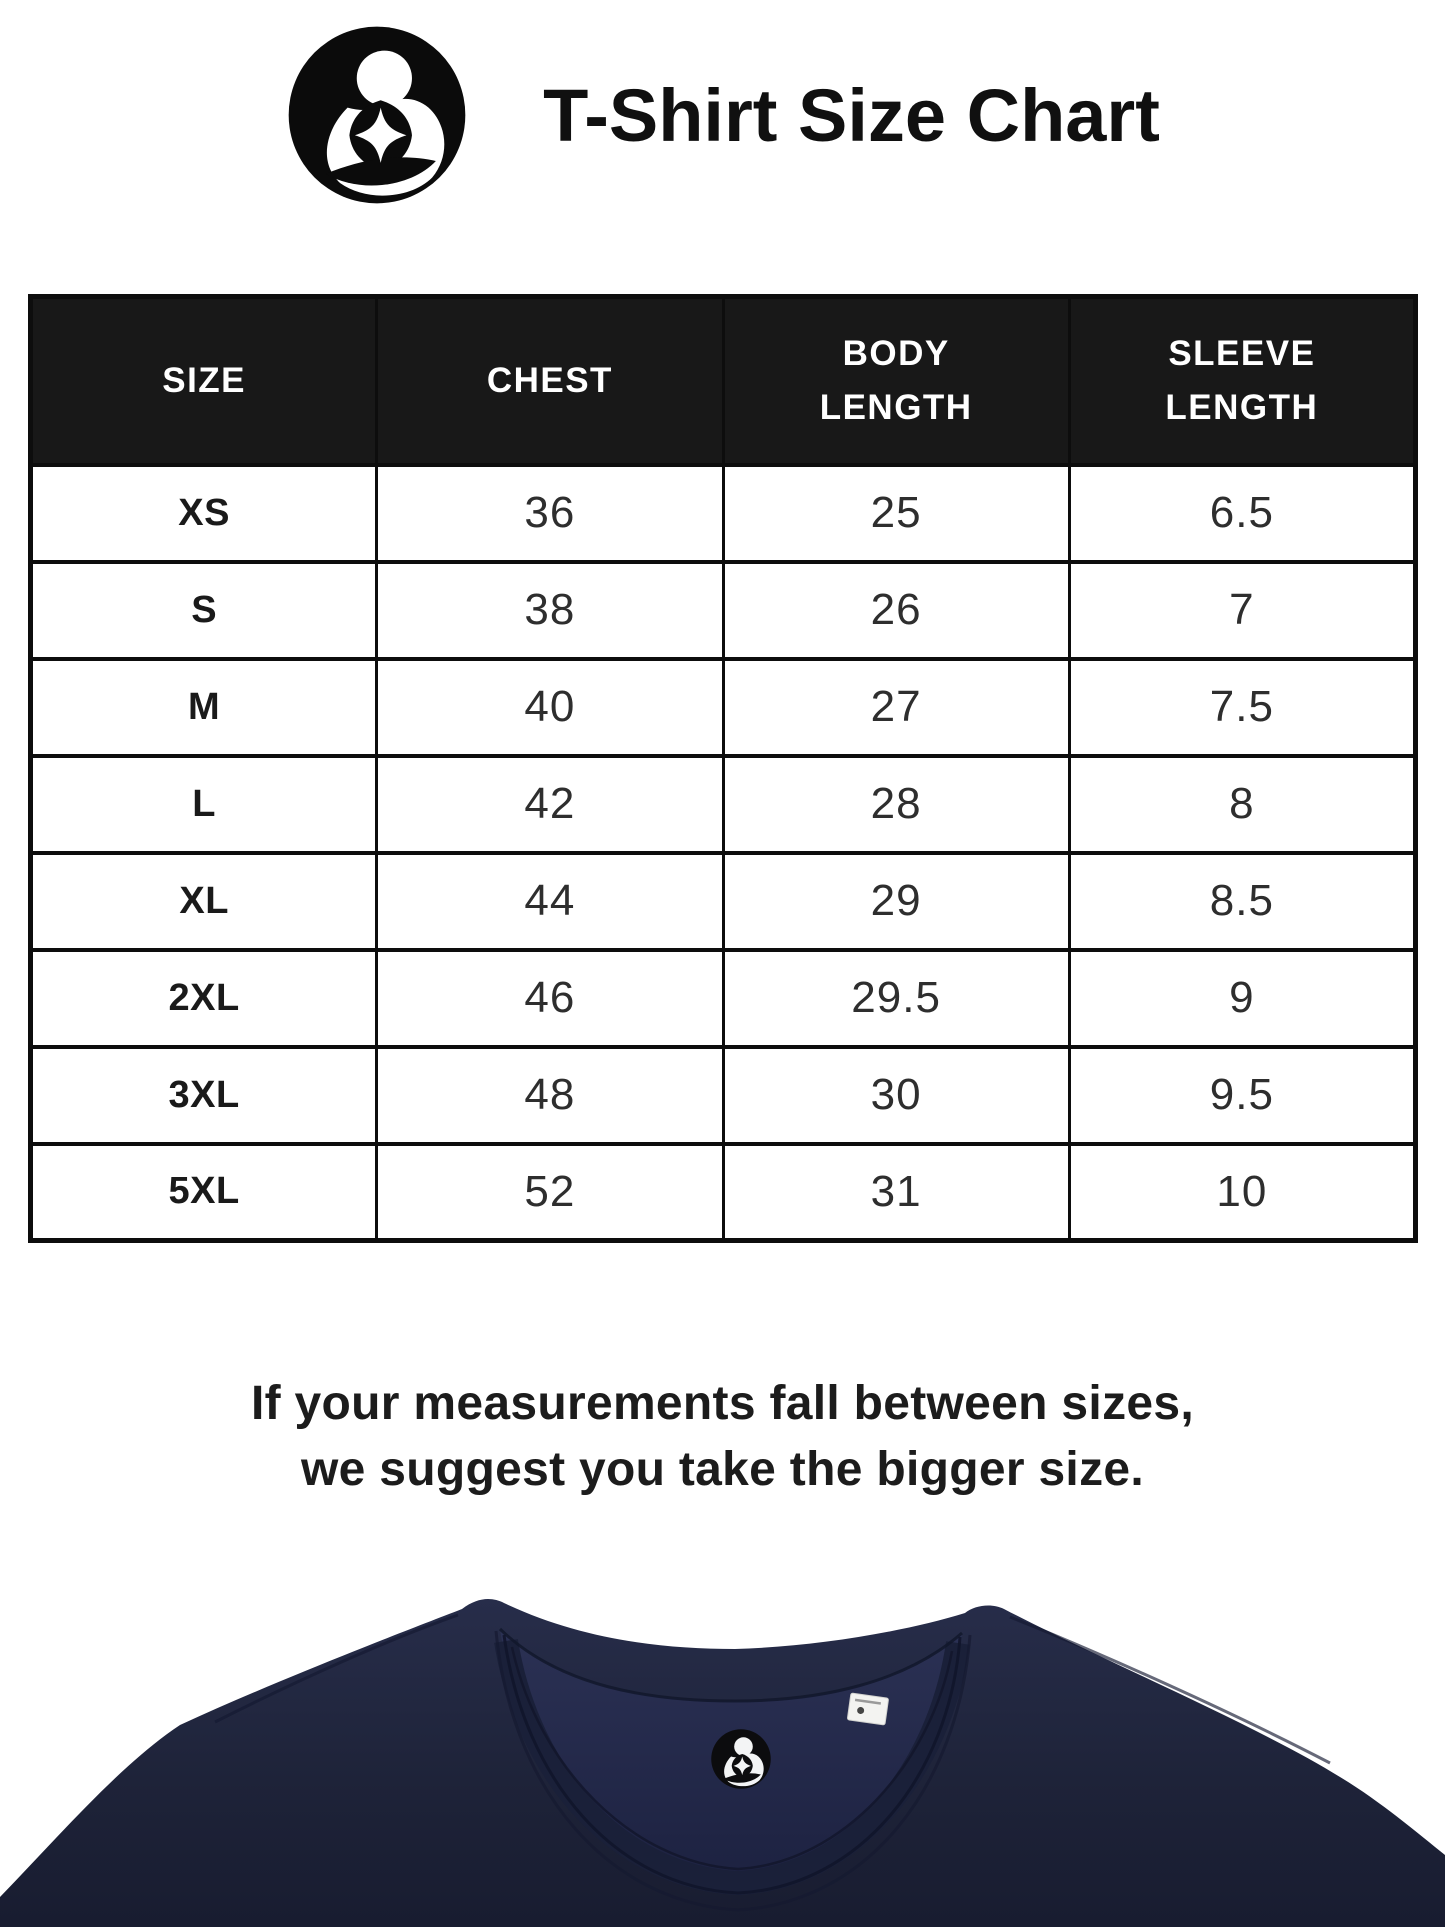 The image size is (1445, 1927). Describe the element at coordinates (550, 998) in the screenshot. I see `chest-cell: 46` at that location.